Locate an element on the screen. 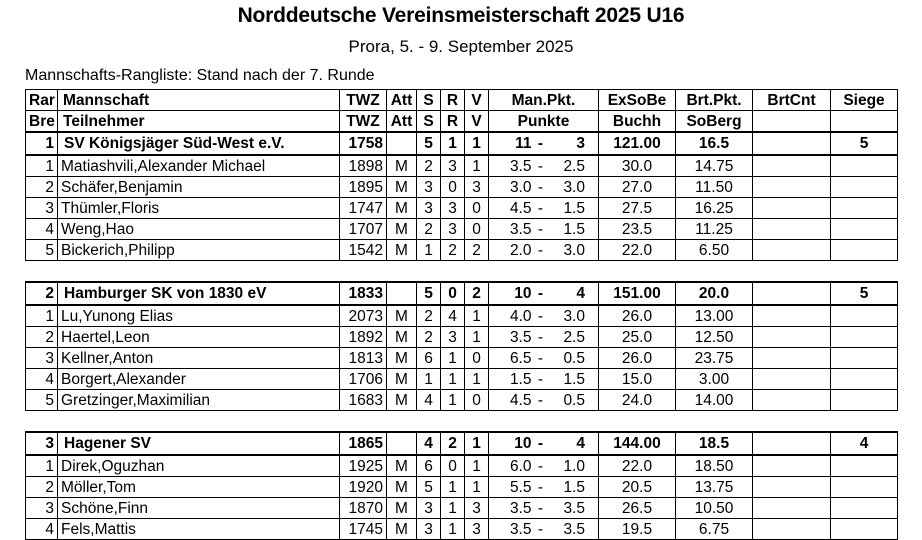 The image size is (922, 540). column-header-1: Mannschaft is located at coordinates (198, 100).